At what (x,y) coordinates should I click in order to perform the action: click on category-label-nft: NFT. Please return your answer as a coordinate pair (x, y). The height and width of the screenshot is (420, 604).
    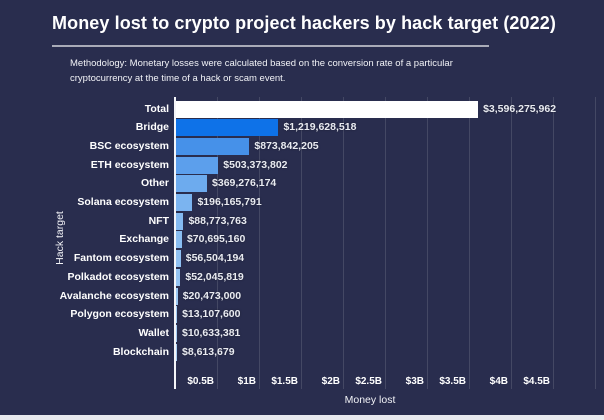
    Looking at the image, I should click on (158, 220).